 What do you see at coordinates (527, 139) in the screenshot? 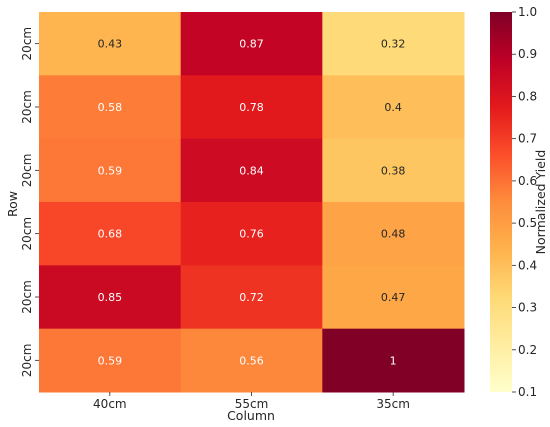
I see `colorbar-tick-label: 0.7` at bounding box center [527, 139].